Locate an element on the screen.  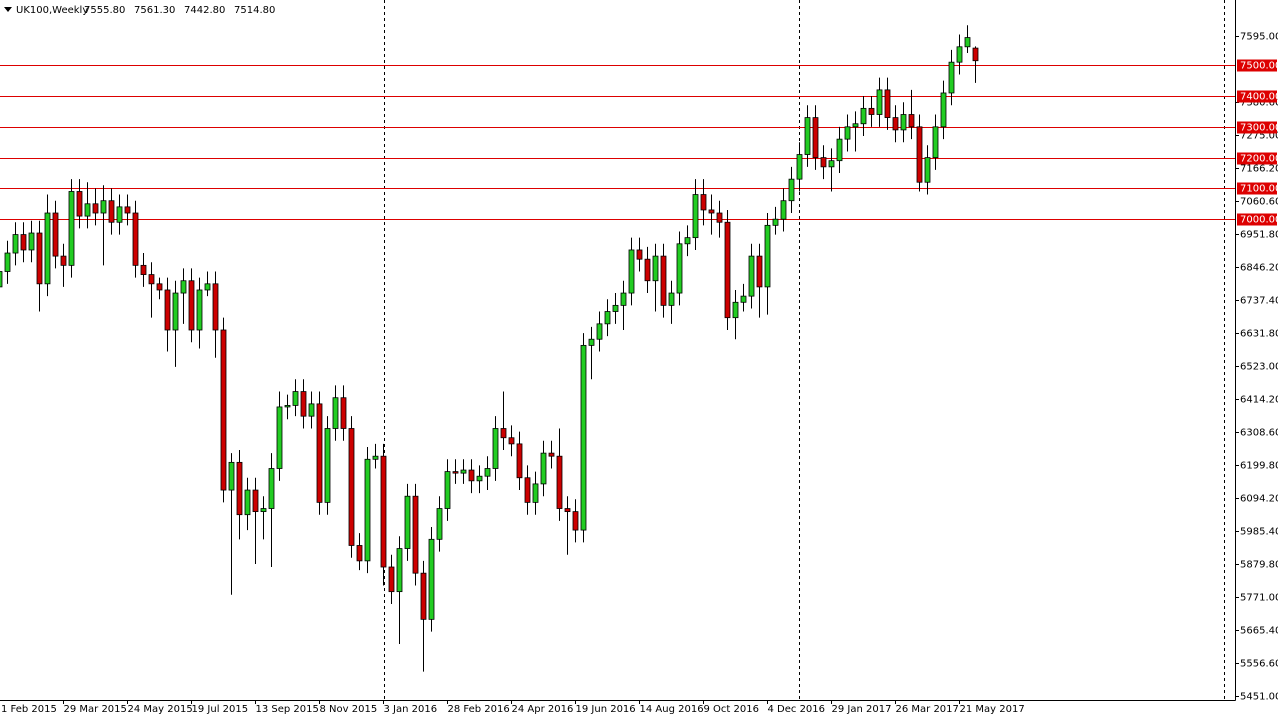
level-label: 7400.00 is located at coordinates (1259, 97).